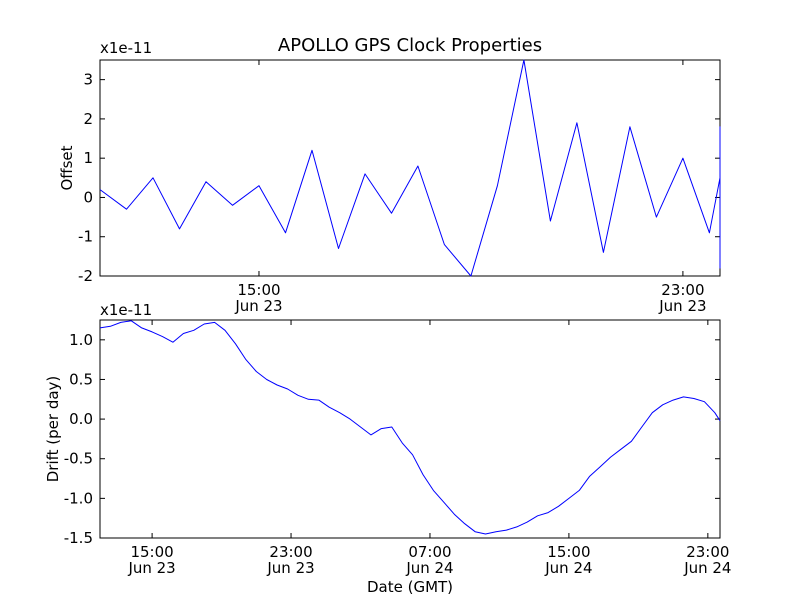 This screenshot has height=600, width=800. Describe the element at coordinates (88, 197) in the screenshot. I see `offset-y-tick-label: 0` at that location.